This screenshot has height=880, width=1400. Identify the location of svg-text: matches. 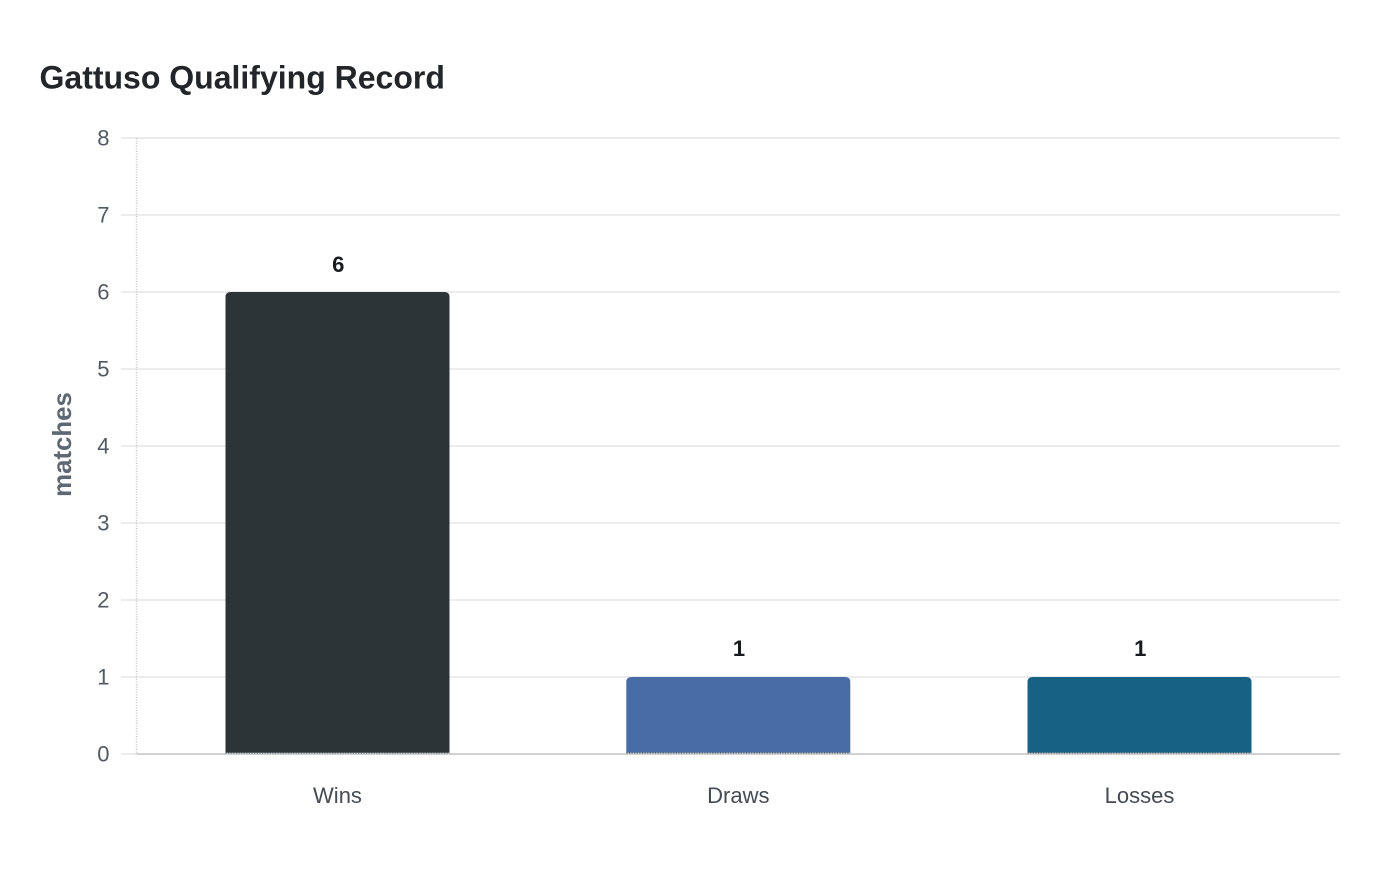
(63, 444).